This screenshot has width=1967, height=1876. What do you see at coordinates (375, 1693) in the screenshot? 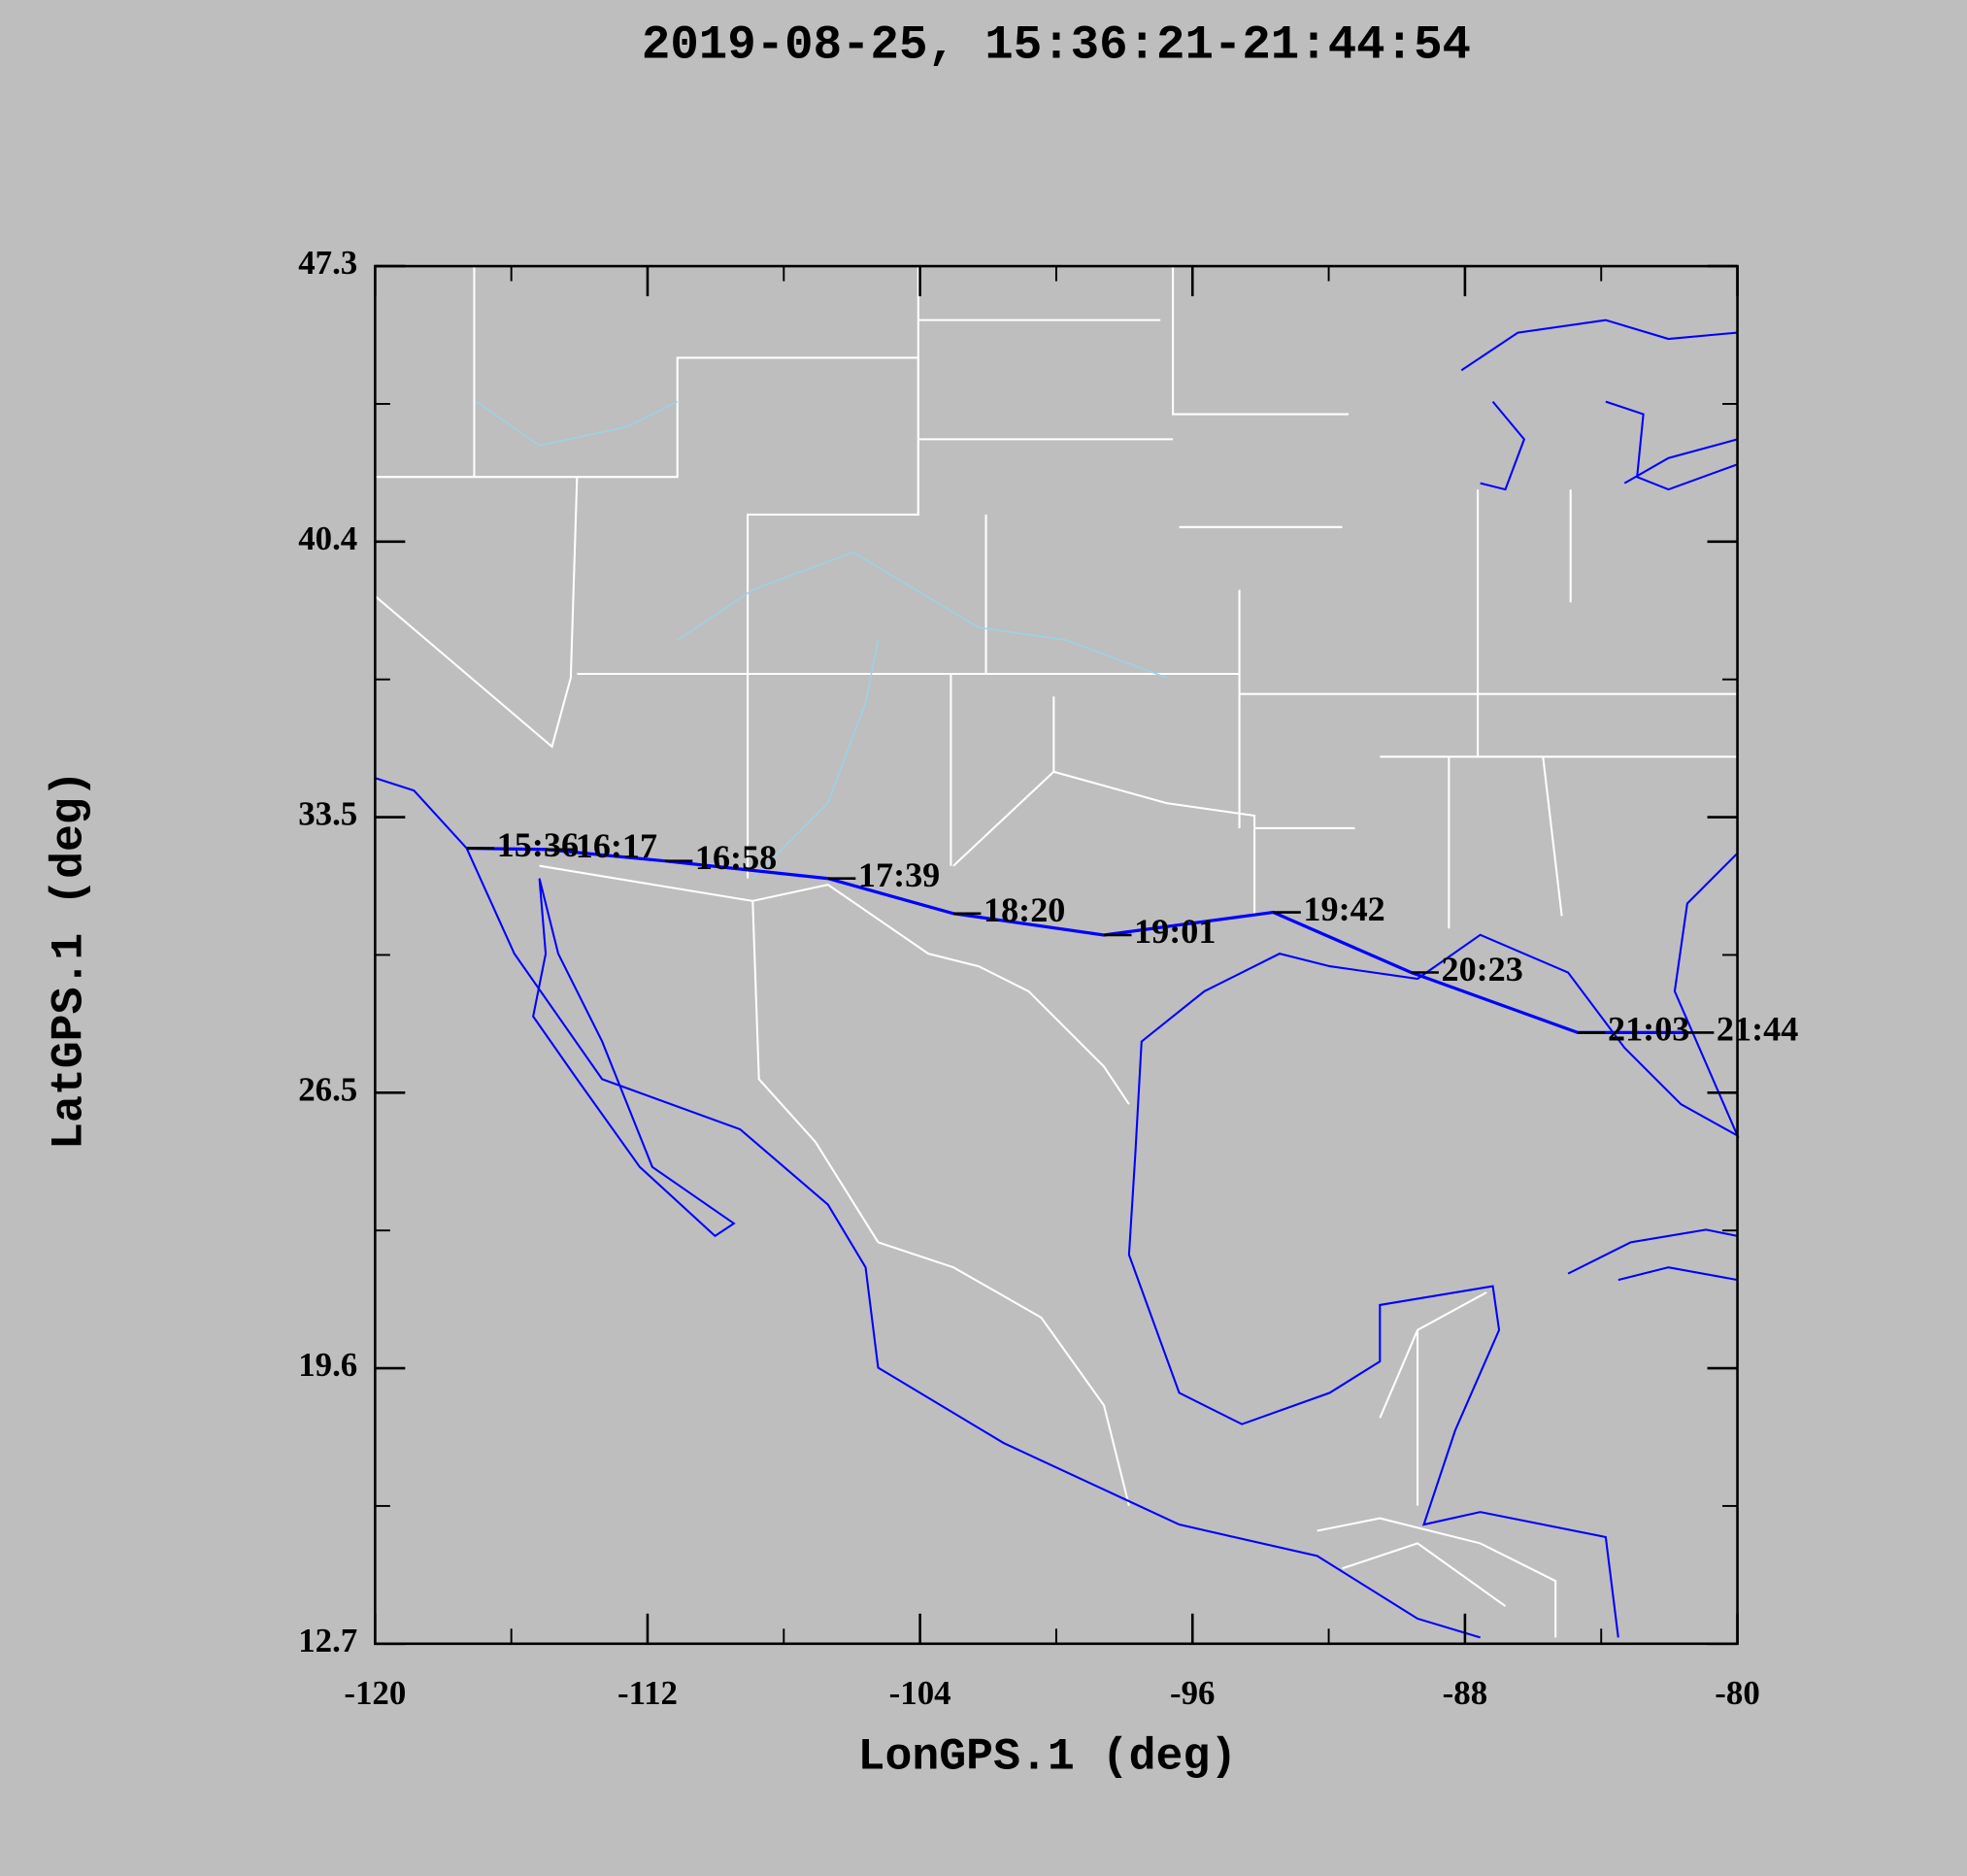
I see `x-tick-label: -120` at bounding box center [375, 1693].